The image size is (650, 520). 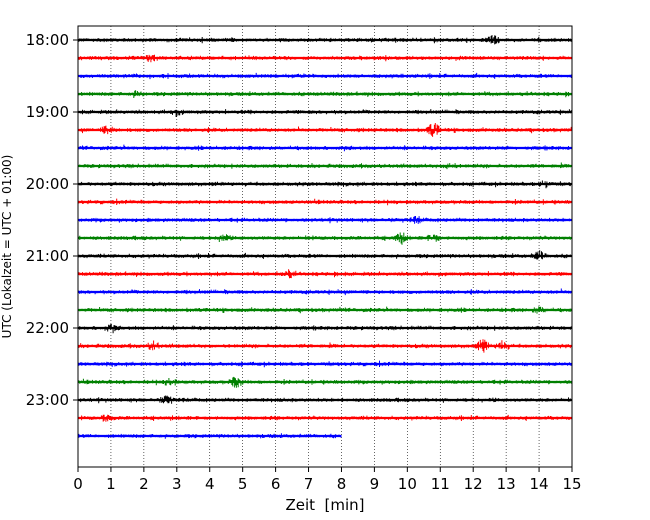 What do you see at coordinates (177, 484) in the screenshot?
I see `x-tick-label: 3` at bounding box center [177, 484].